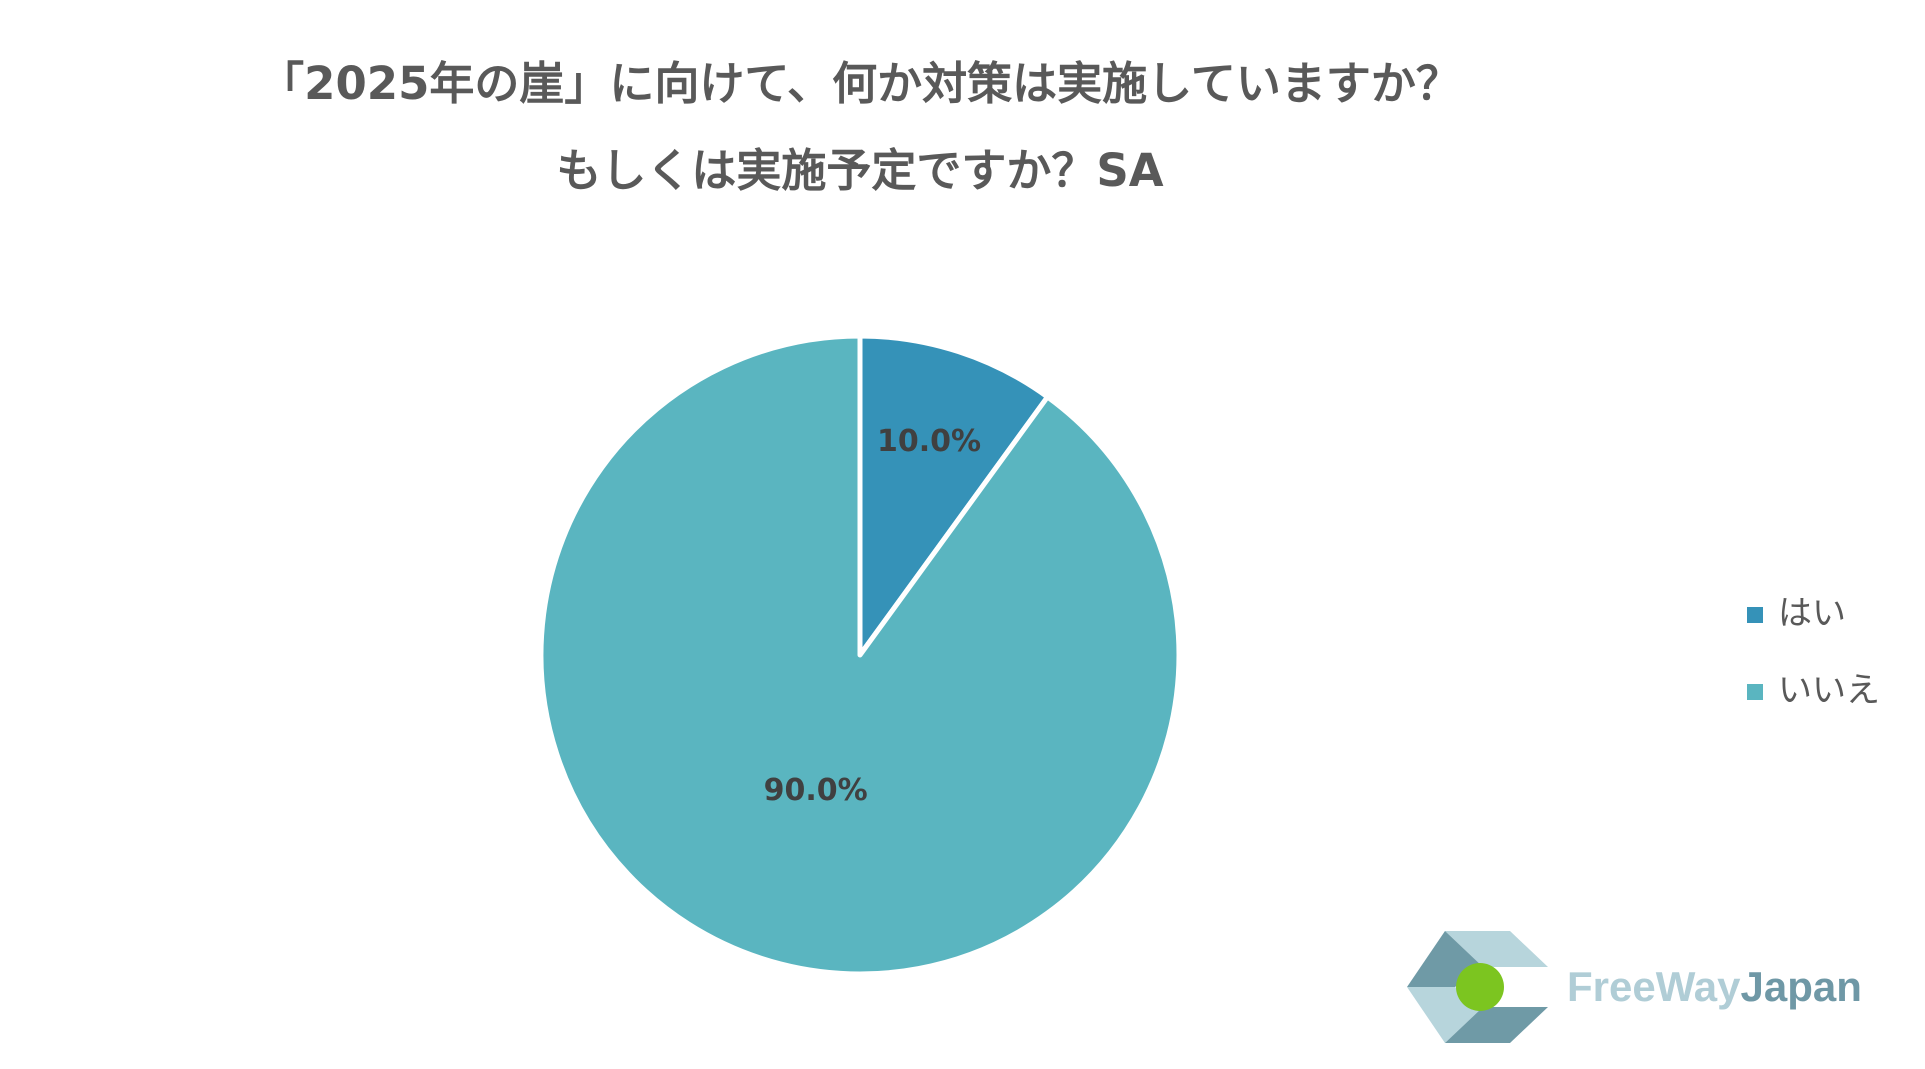 This screenshot has height=1069, width=1925. Describe the element at coordinates (1812, 614) in the screenshot. I see `legend-label: はい` at that location.